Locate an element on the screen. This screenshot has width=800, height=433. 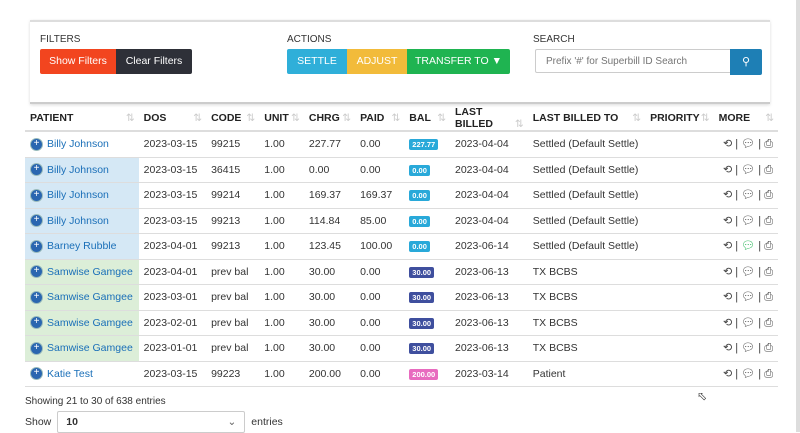
patient-link: Barney Rubble is located at coordinates (82, 246).